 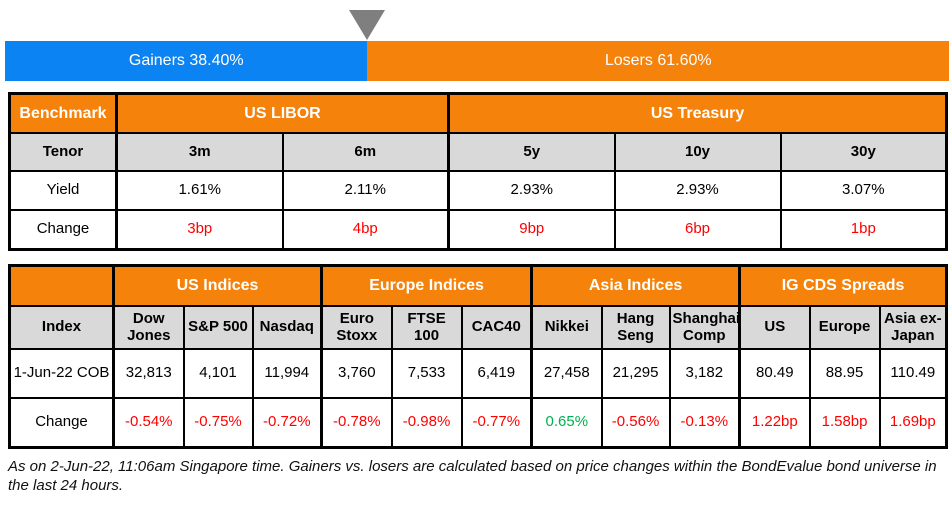 What do you see at coordinates (635, 373) in the screenshot?
I see `value-cell: 21,295` at bounding box center [635, 373].